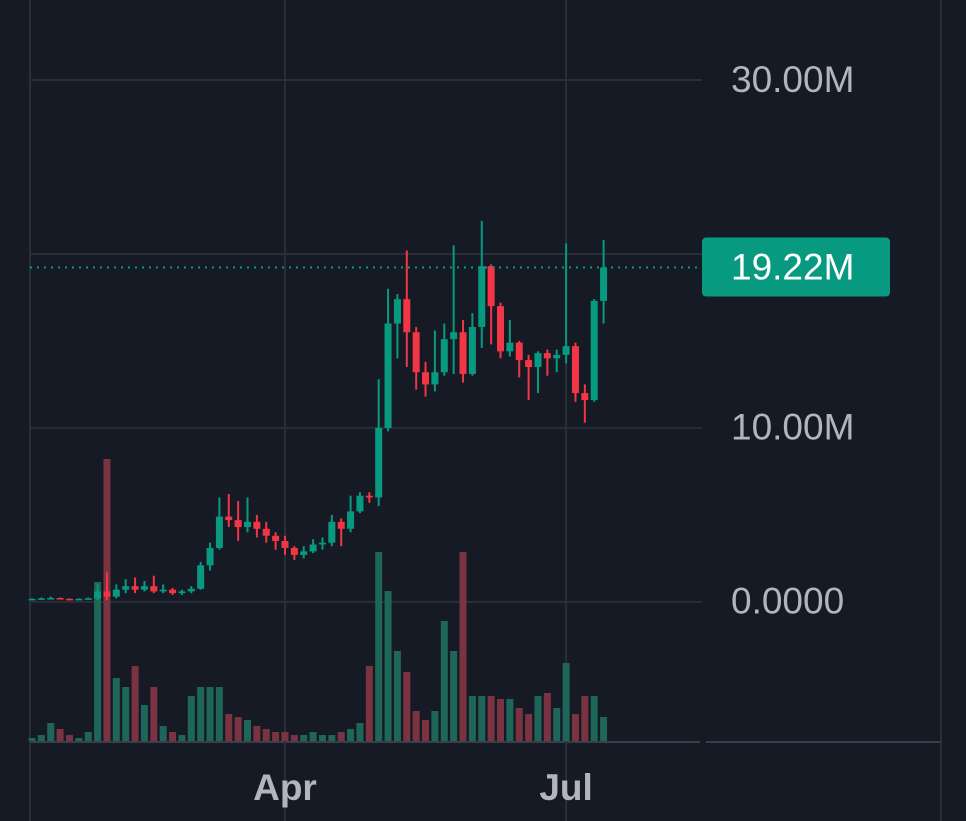  What do you see at coordinates (792, 266) in the screenshot?
I see `price-badge-label: 19.22M` at bounding box center [792, 266].